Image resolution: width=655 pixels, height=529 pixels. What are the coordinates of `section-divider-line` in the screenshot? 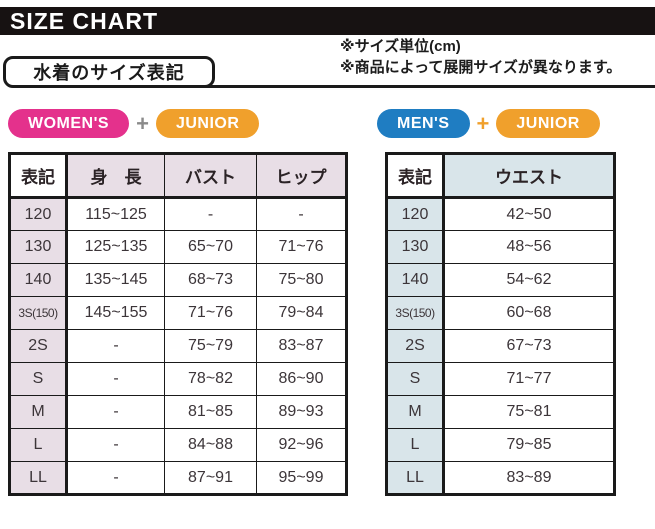 It's located at (427, 86).